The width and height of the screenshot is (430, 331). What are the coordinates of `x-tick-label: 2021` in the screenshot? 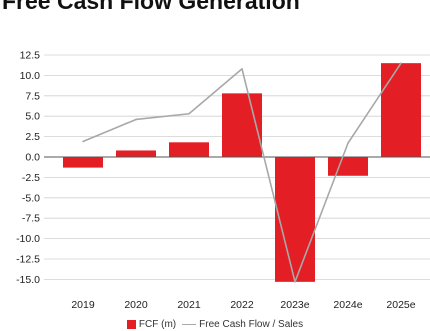 It's located at (189, 305).